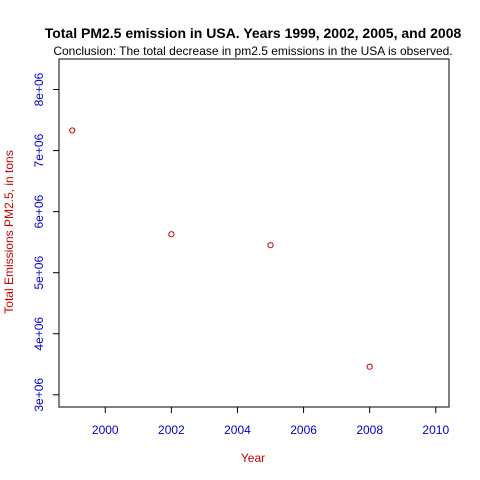  Describe the element at coordinates (9, 231) in the screenshot. I see `y-axis-label: Total Emissions PM2.5, in tons` at that location.